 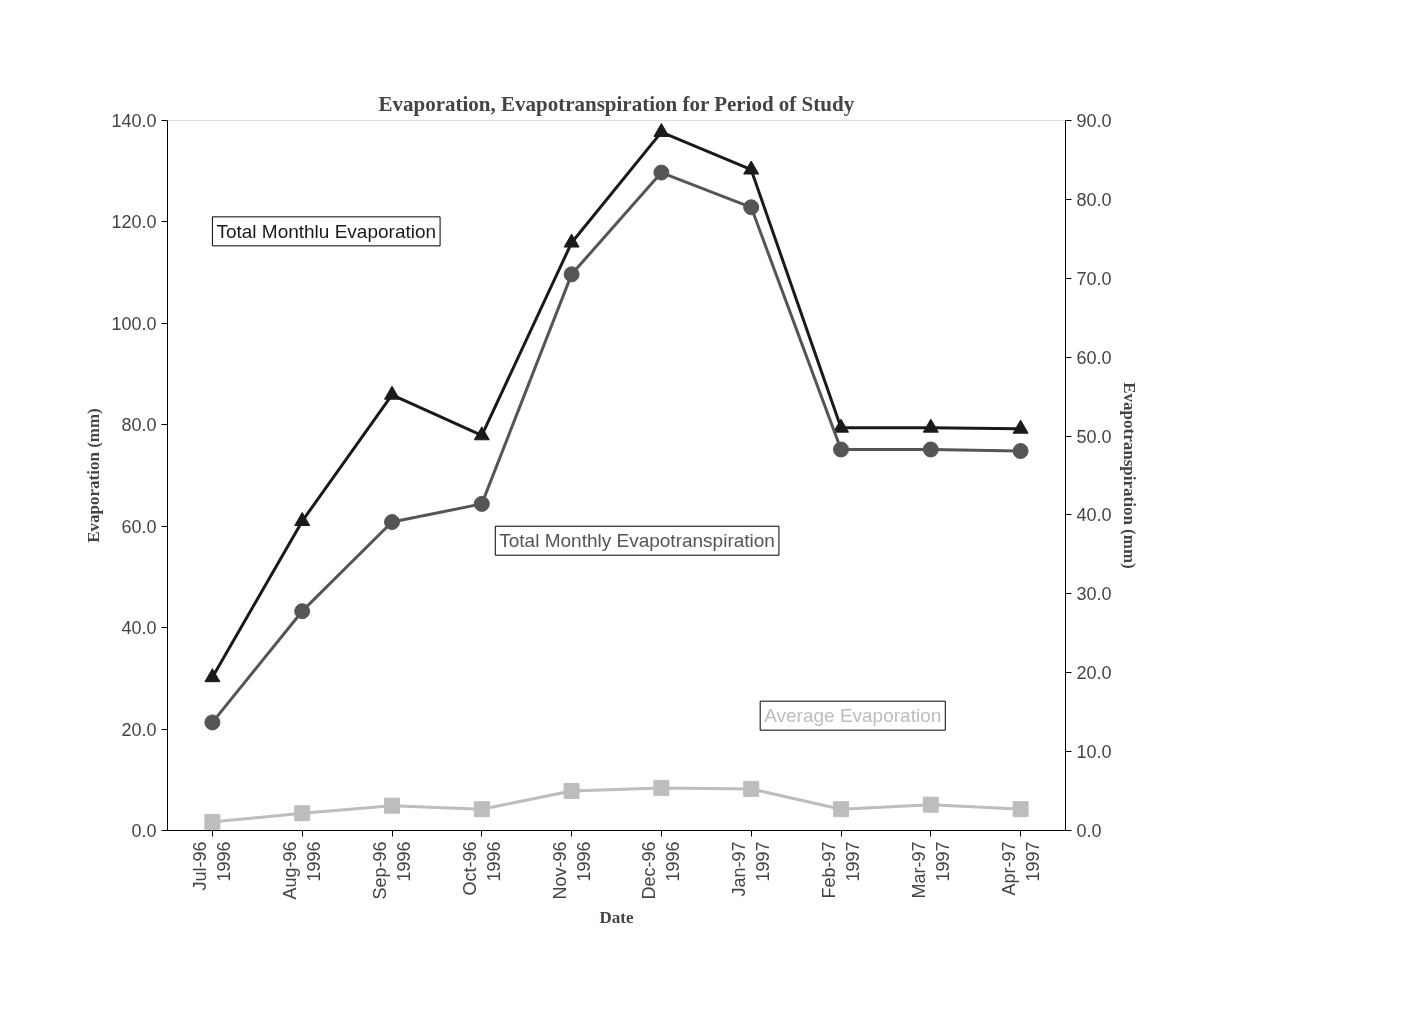 What do you see at coordinates (930, 870) in the screenshot?
I see `x-tick-label: Mar-97 1997` at bounding box center [930, 870].